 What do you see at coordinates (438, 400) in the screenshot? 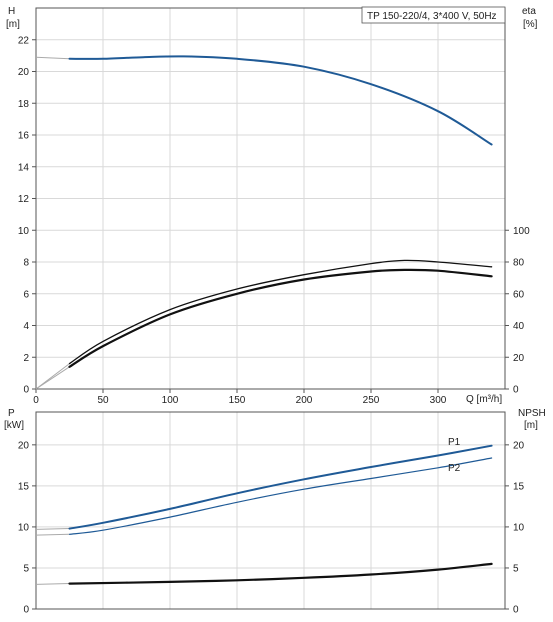
I see `x-tick-label: 300` at bounding box center [438, 400].